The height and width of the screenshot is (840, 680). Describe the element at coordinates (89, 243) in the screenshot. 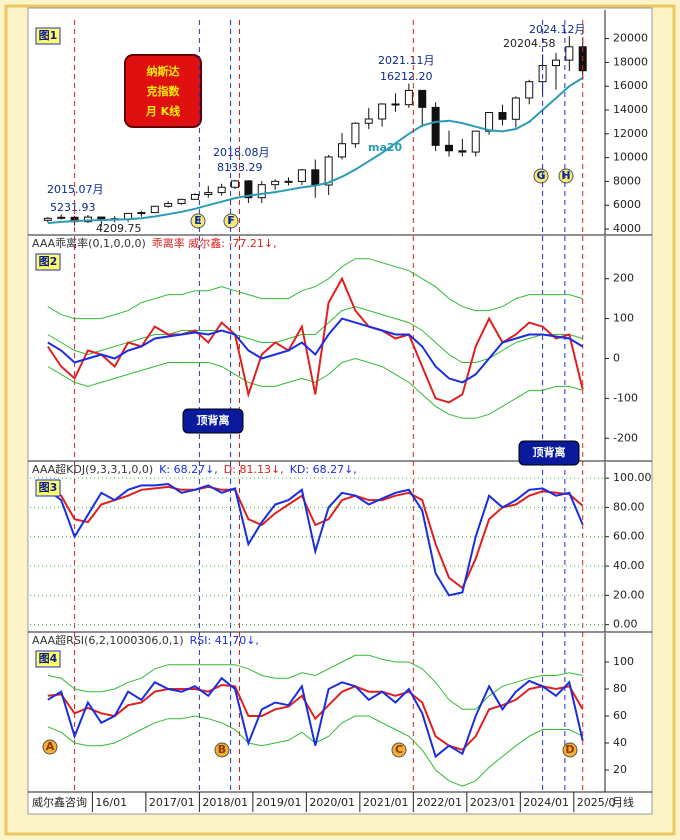

I see `indicator-label: AAA乖离率(0,1,0,0,0)` at that location.